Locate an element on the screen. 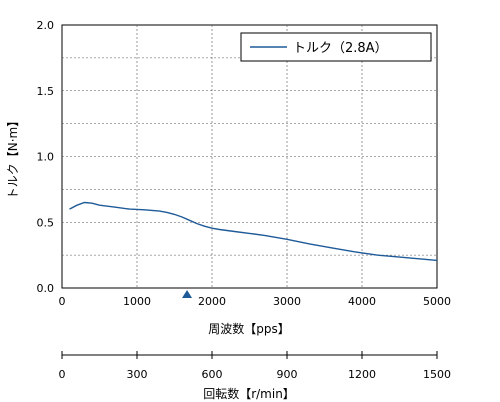 Image resolution: width=500 pixels, height=402 pixels. secondary-axis-label: 回転数【r/min】 is located at coordinates (249, 393).